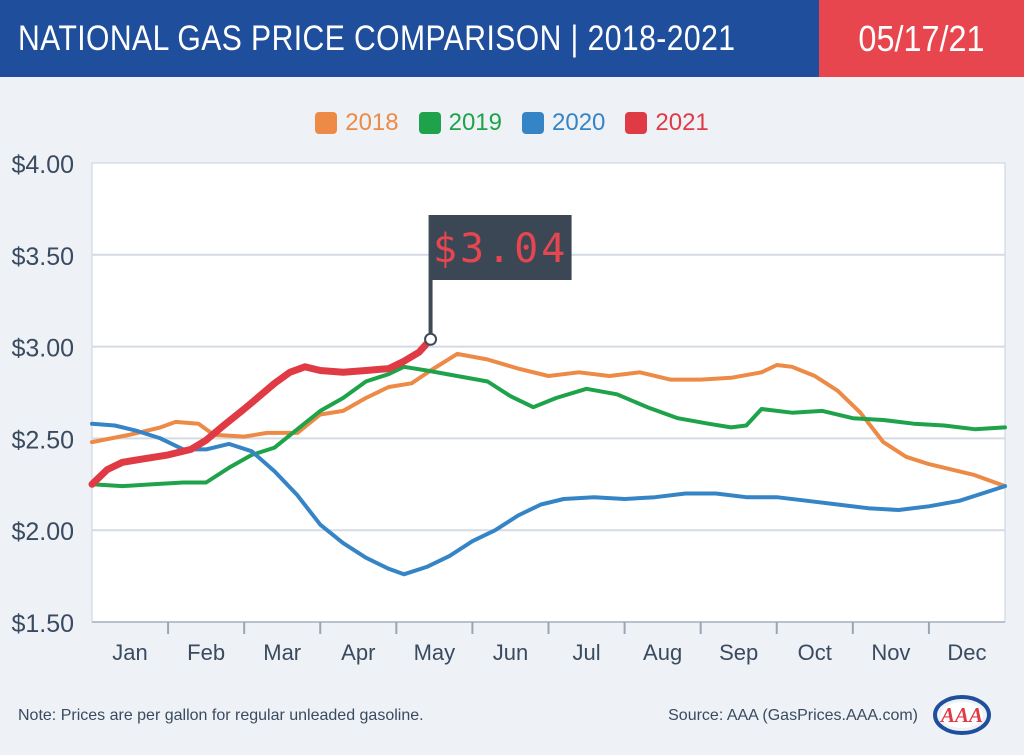  I want to click on x-tick-label: Jan, so click(129, 652).